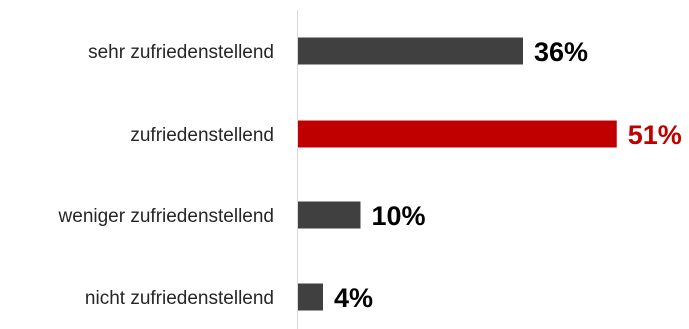  I want to click on value-label-1: 36%, so click(561, 52).